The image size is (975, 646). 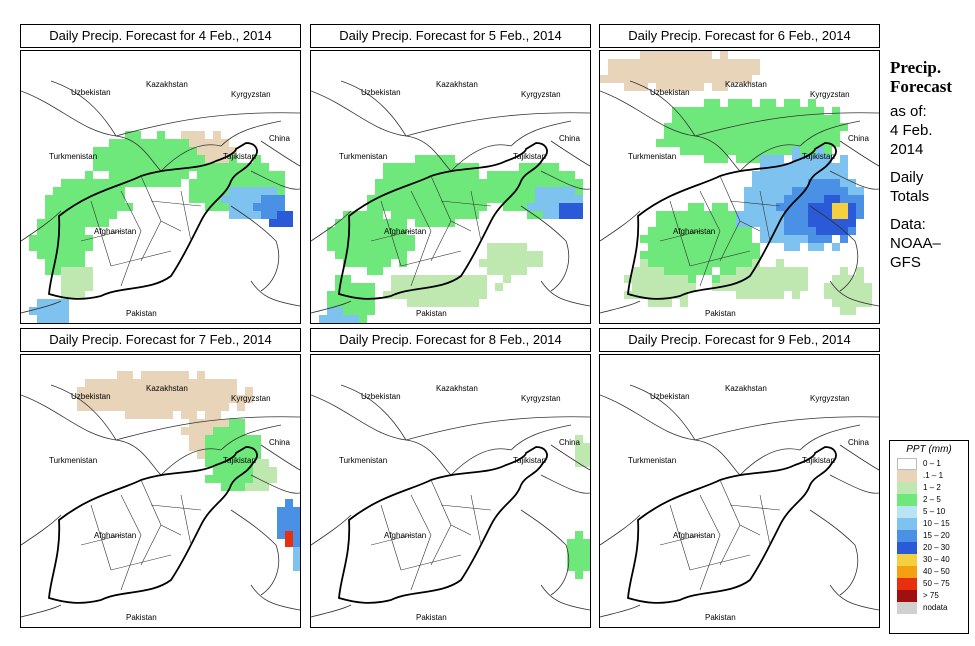 I want to click on legend-title: PPT (mm), so click(x=929, y=449).